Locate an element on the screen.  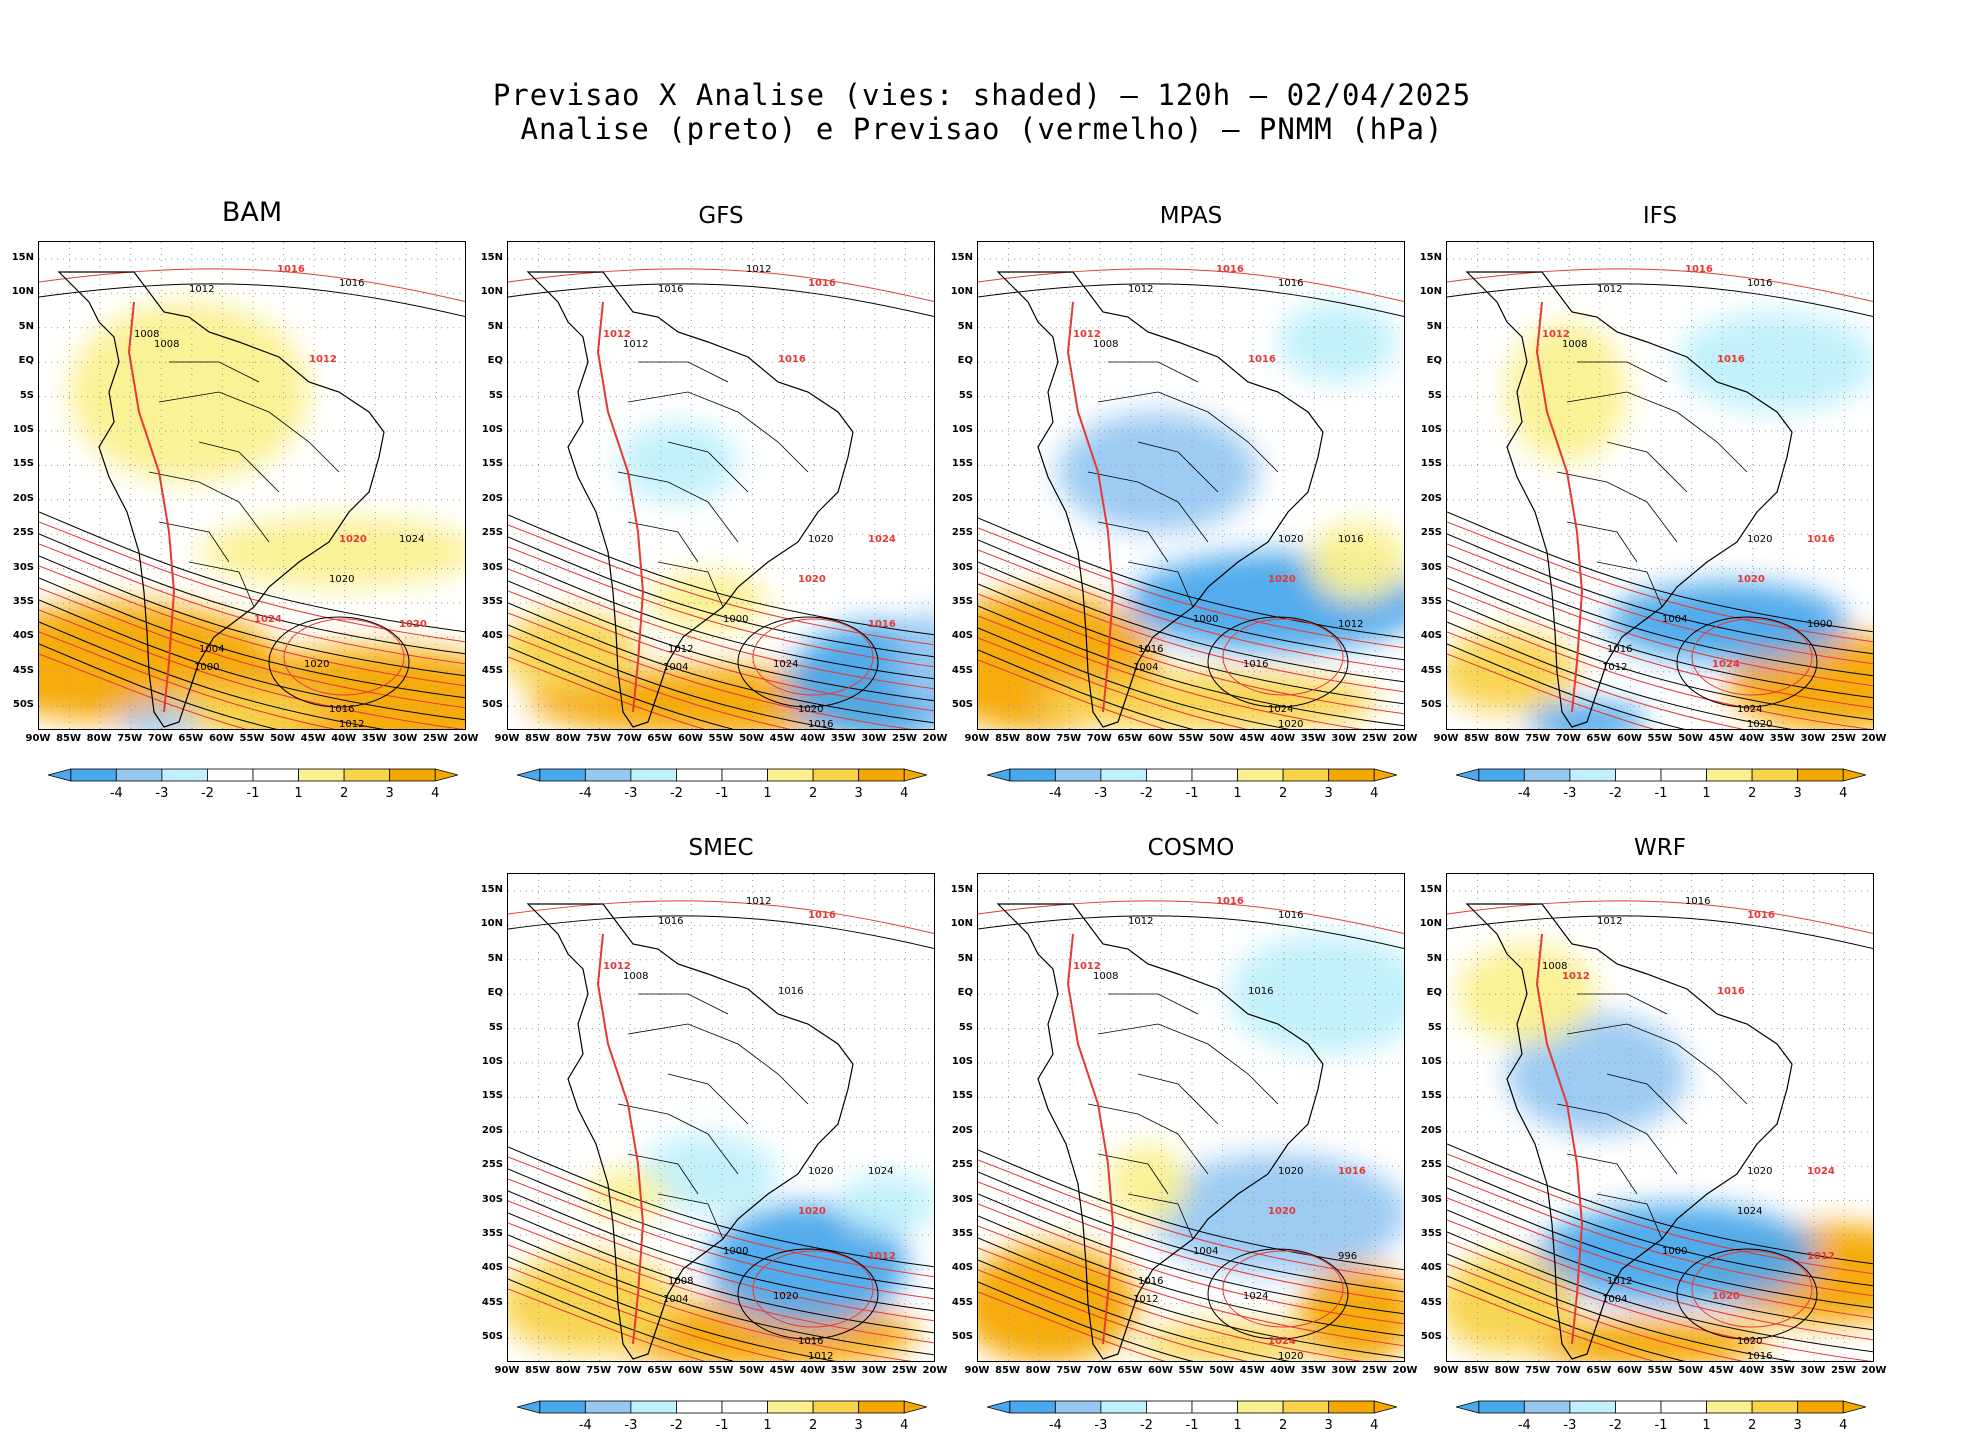
lat-tick-label: 40S is located at coordinates (1431, 636).